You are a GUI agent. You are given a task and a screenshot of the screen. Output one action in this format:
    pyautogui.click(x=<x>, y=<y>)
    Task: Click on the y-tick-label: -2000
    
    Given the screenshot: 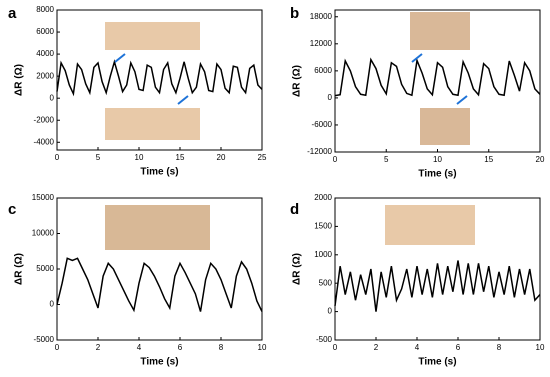 What is the action you would take?
    pyautogui.click(x=44, y=119)
    